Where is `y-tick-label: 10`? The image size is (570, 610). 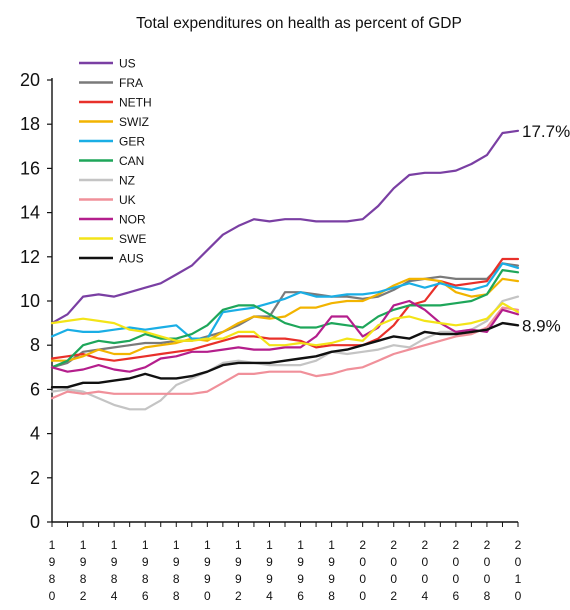 y-tick-label: 10 is located at coordinates (30, 301).